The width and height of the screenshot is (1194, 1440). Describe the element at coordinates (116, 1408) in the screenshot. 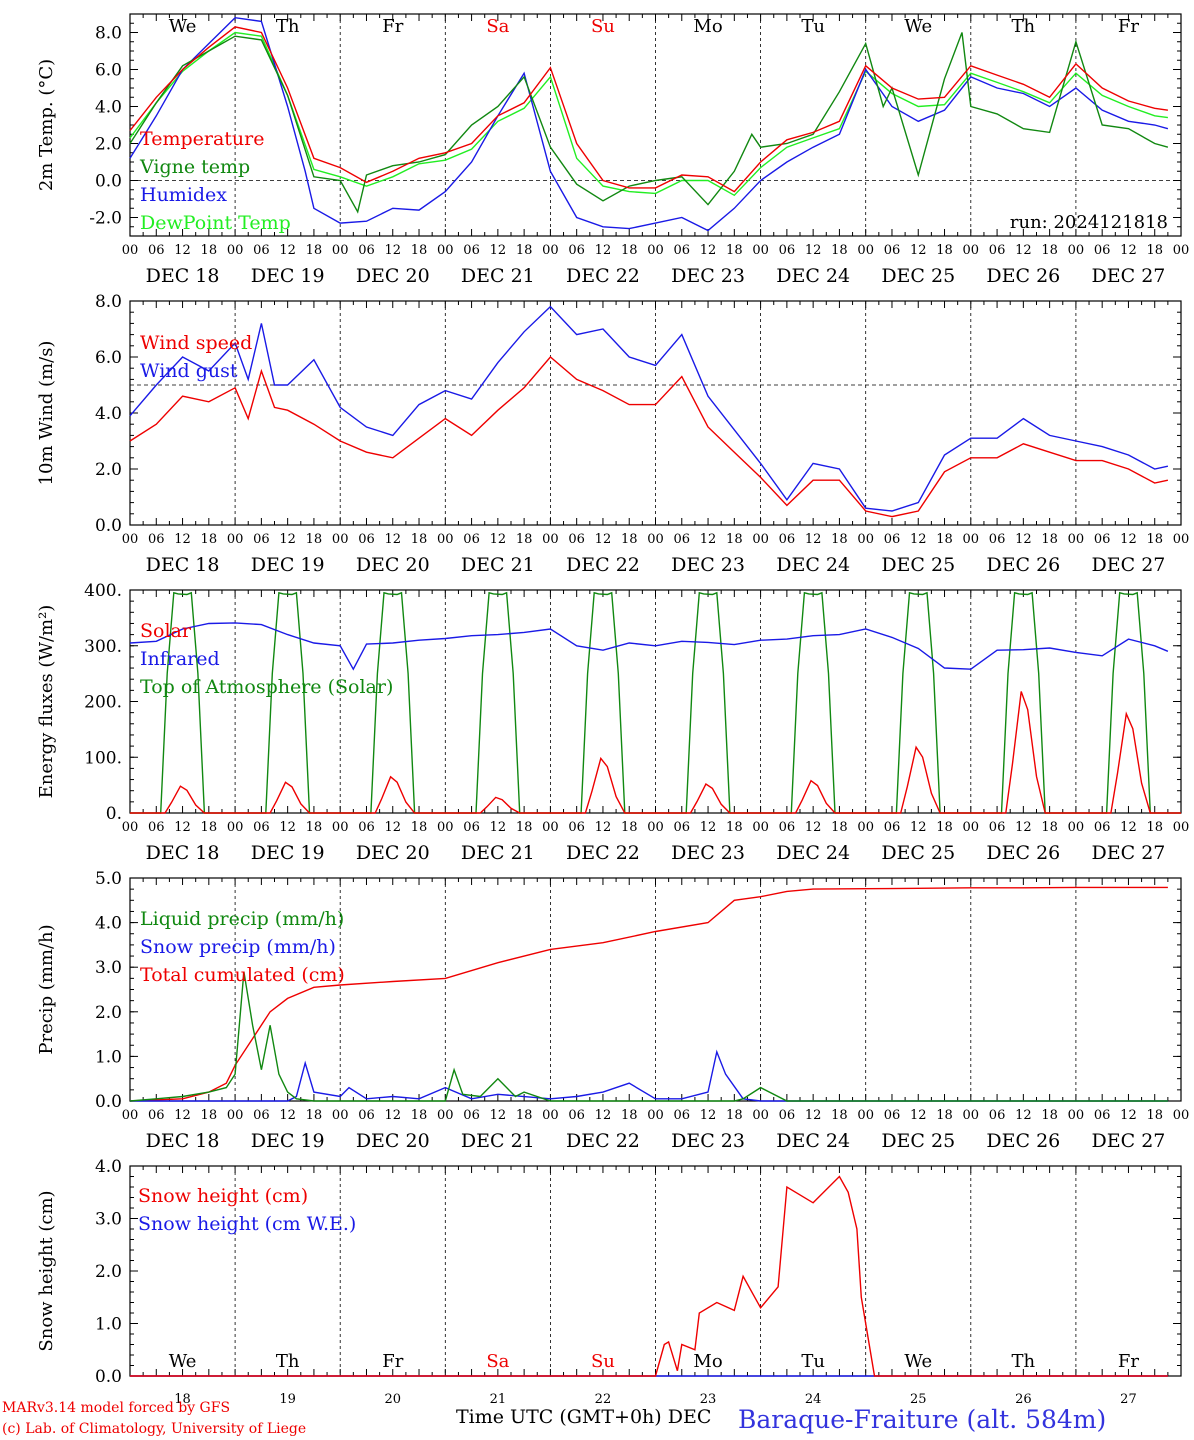

I see `credit-model: MARv3.14 model forced by GFS` at that location.